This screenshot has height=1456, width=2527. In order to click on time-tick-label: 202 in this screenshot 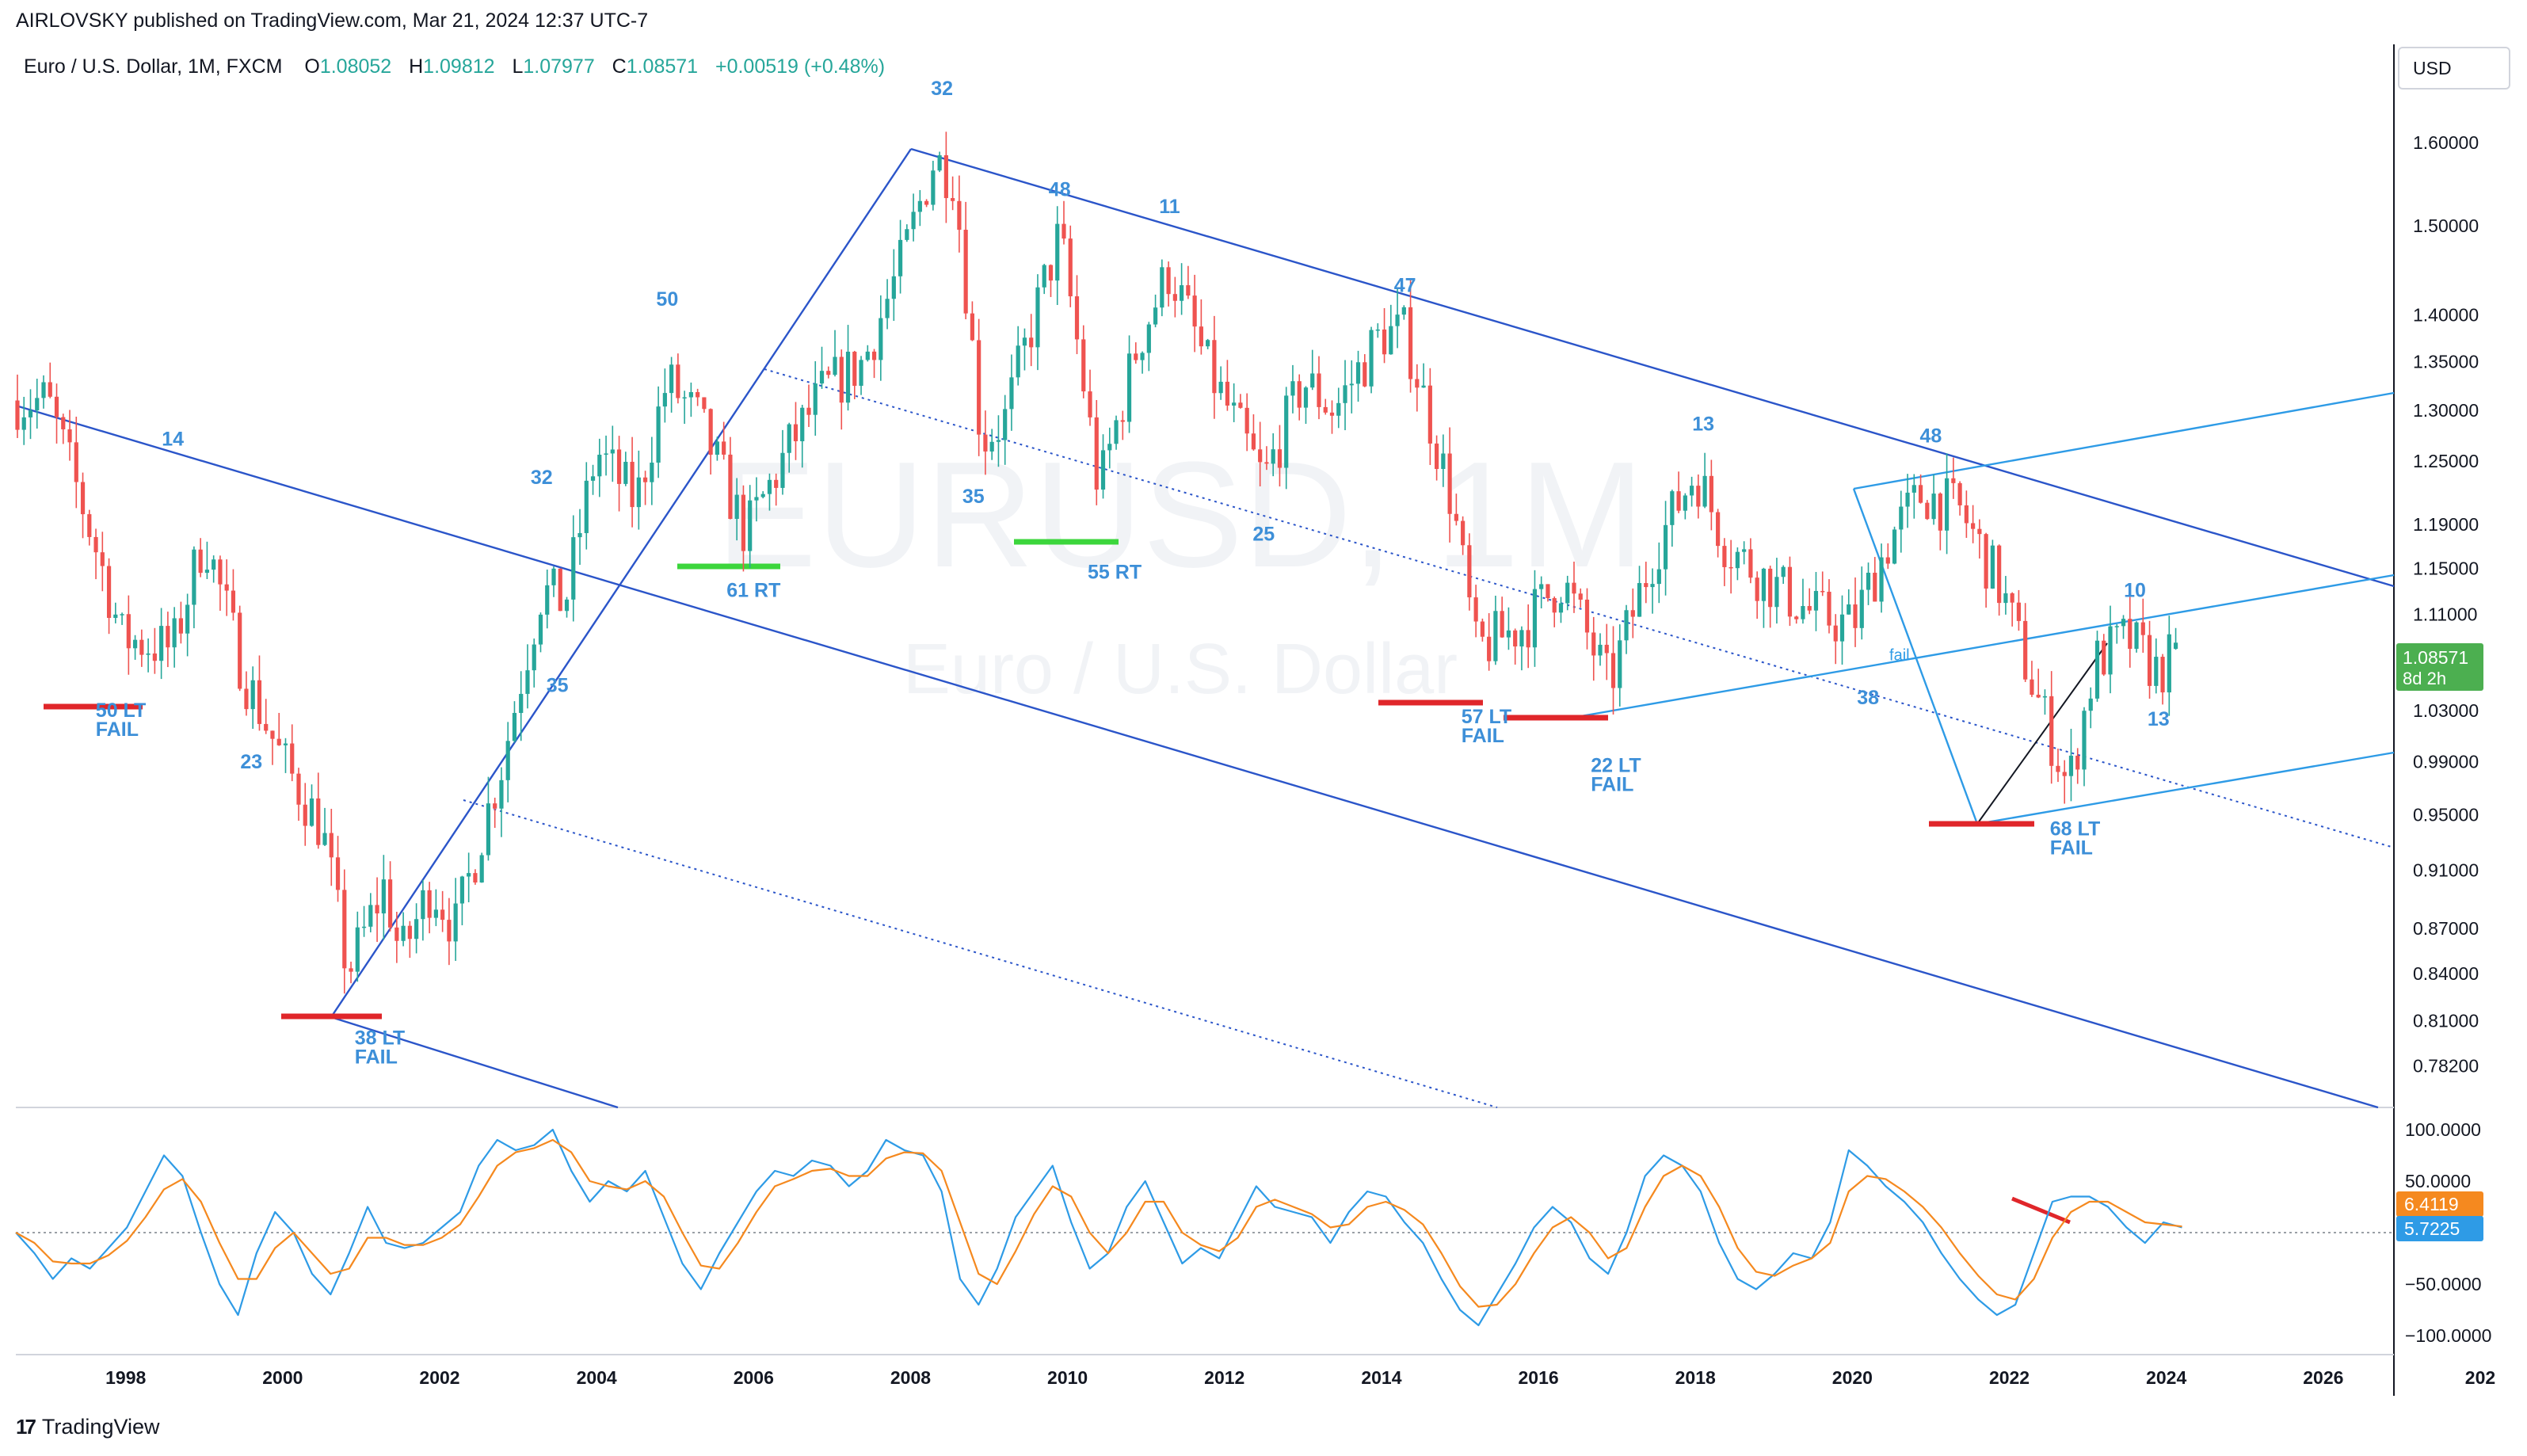, I will do `click(2480, 1377)`.